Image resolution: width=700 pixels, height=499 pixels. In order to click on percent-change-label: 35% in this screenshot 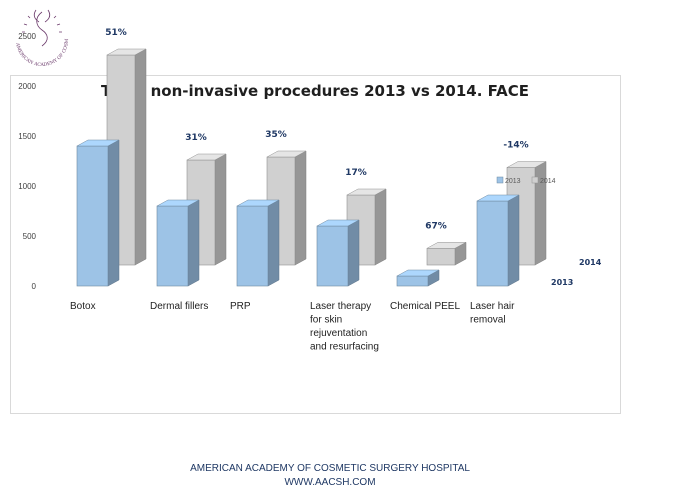, I will do `click(276, 135)`.